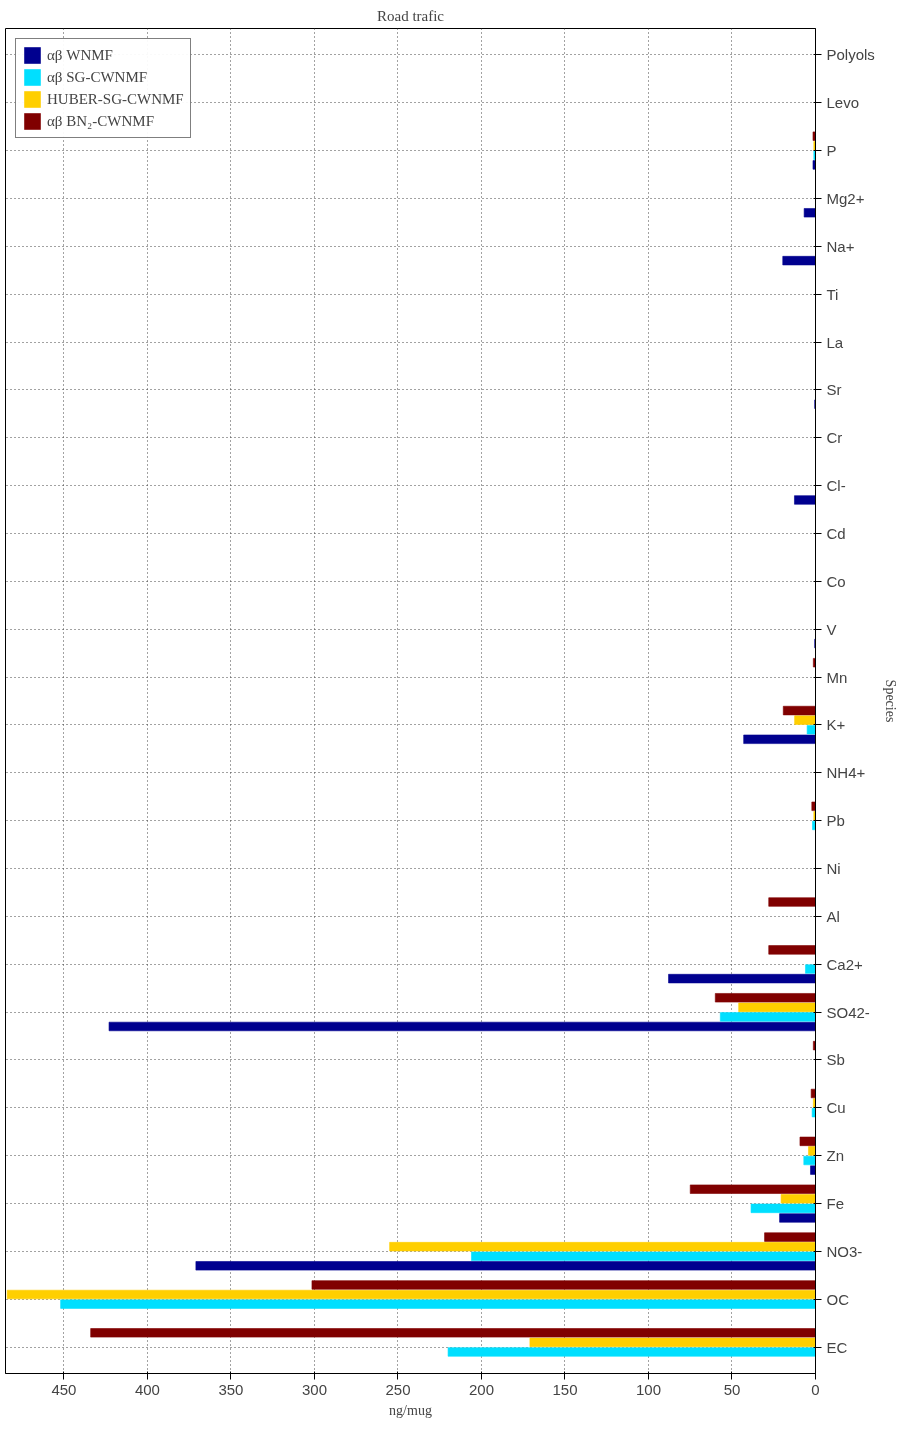  What do you see at coordinates (481, 1389) in the screenshot?
I see `x-tick-label: 200` at bounding box center [481, 1389].